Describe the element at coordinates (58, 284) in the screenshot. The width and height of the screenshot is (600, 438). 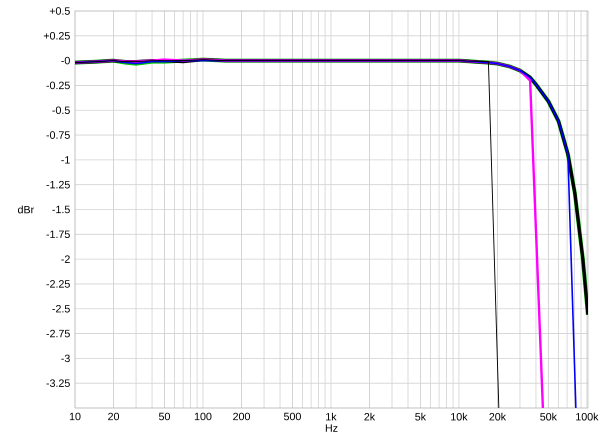
I see `y-tick-label: -2.25` at that location.